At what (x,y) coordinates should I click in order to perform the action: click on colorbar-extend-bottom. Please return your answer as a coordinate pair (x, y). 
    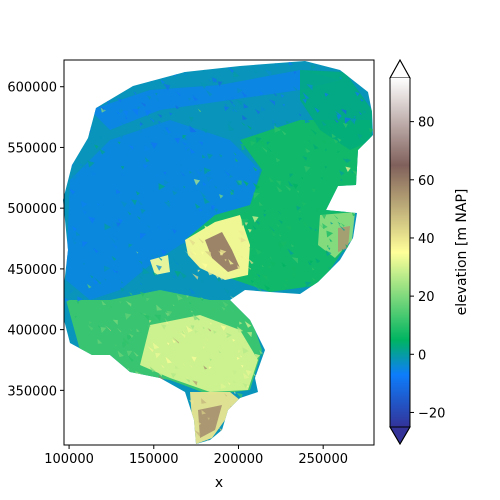
    Looking at the image, I should click on (400, 435).